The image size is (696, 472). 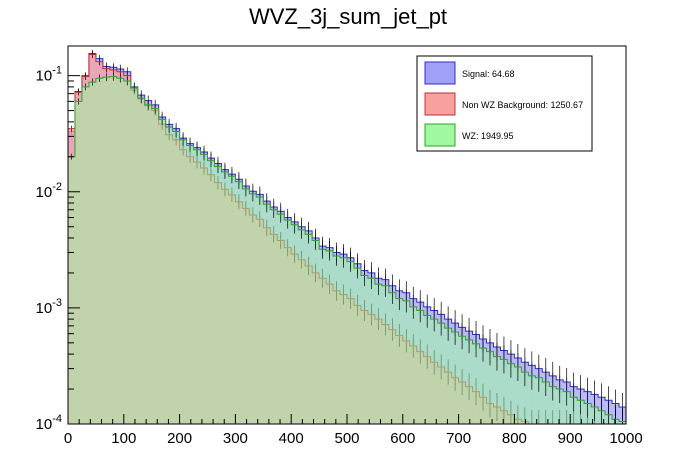 What do you see at coordinates (570, 438) in the screenshot?
I see `x-tick-label: 900` at bounding box center [570, 438].